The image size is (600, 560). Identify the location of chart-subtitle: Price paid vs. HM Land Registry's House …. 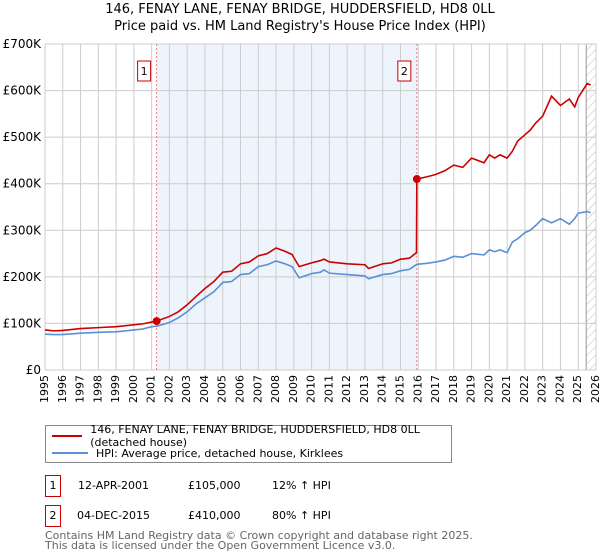
(300, 26).